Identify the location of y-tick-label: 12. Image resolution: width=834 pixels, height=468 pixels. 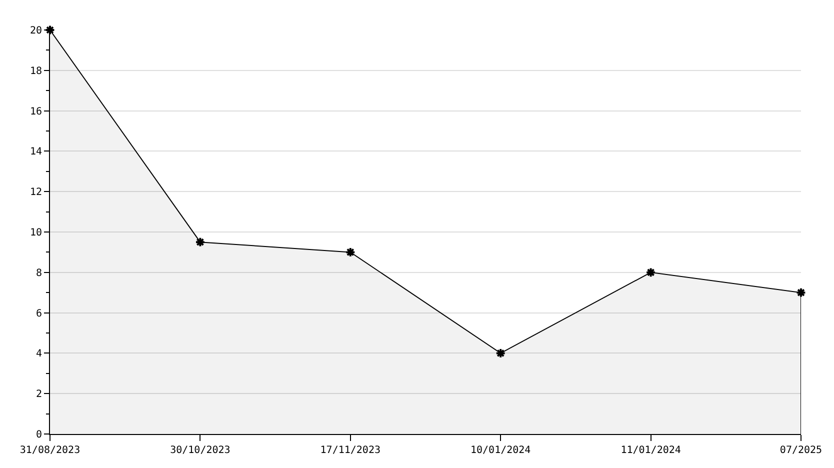
(36, 192).